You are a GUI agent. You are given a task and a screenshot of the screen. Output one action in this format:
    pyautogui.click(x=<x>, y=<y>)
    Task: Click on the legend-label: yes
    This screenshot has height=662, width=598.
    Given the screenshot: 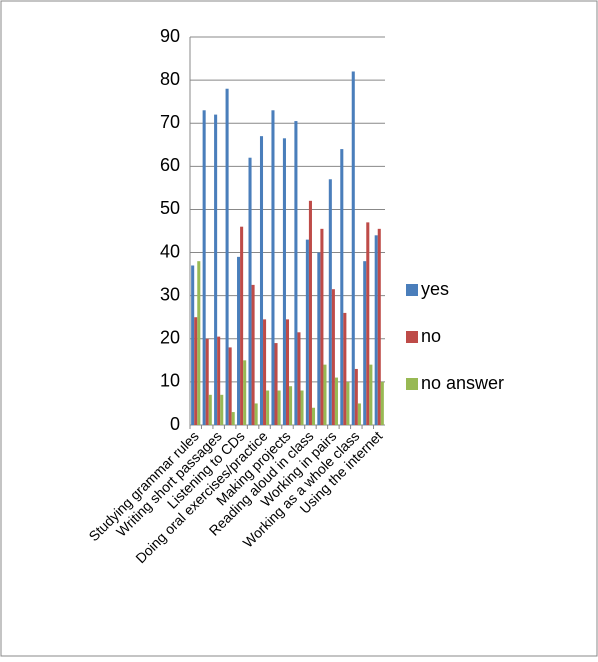 What is the action you would take?
    pyautogui.click(x=435, y=289)
    